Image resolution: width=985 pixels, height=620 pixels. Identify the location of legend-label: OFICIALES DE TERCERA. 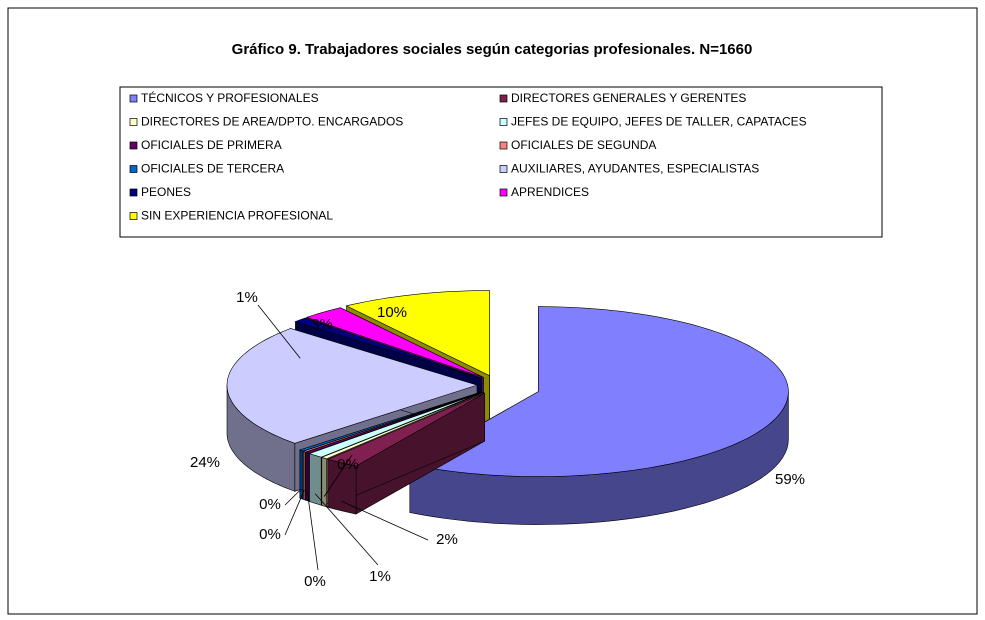
(212, 169).